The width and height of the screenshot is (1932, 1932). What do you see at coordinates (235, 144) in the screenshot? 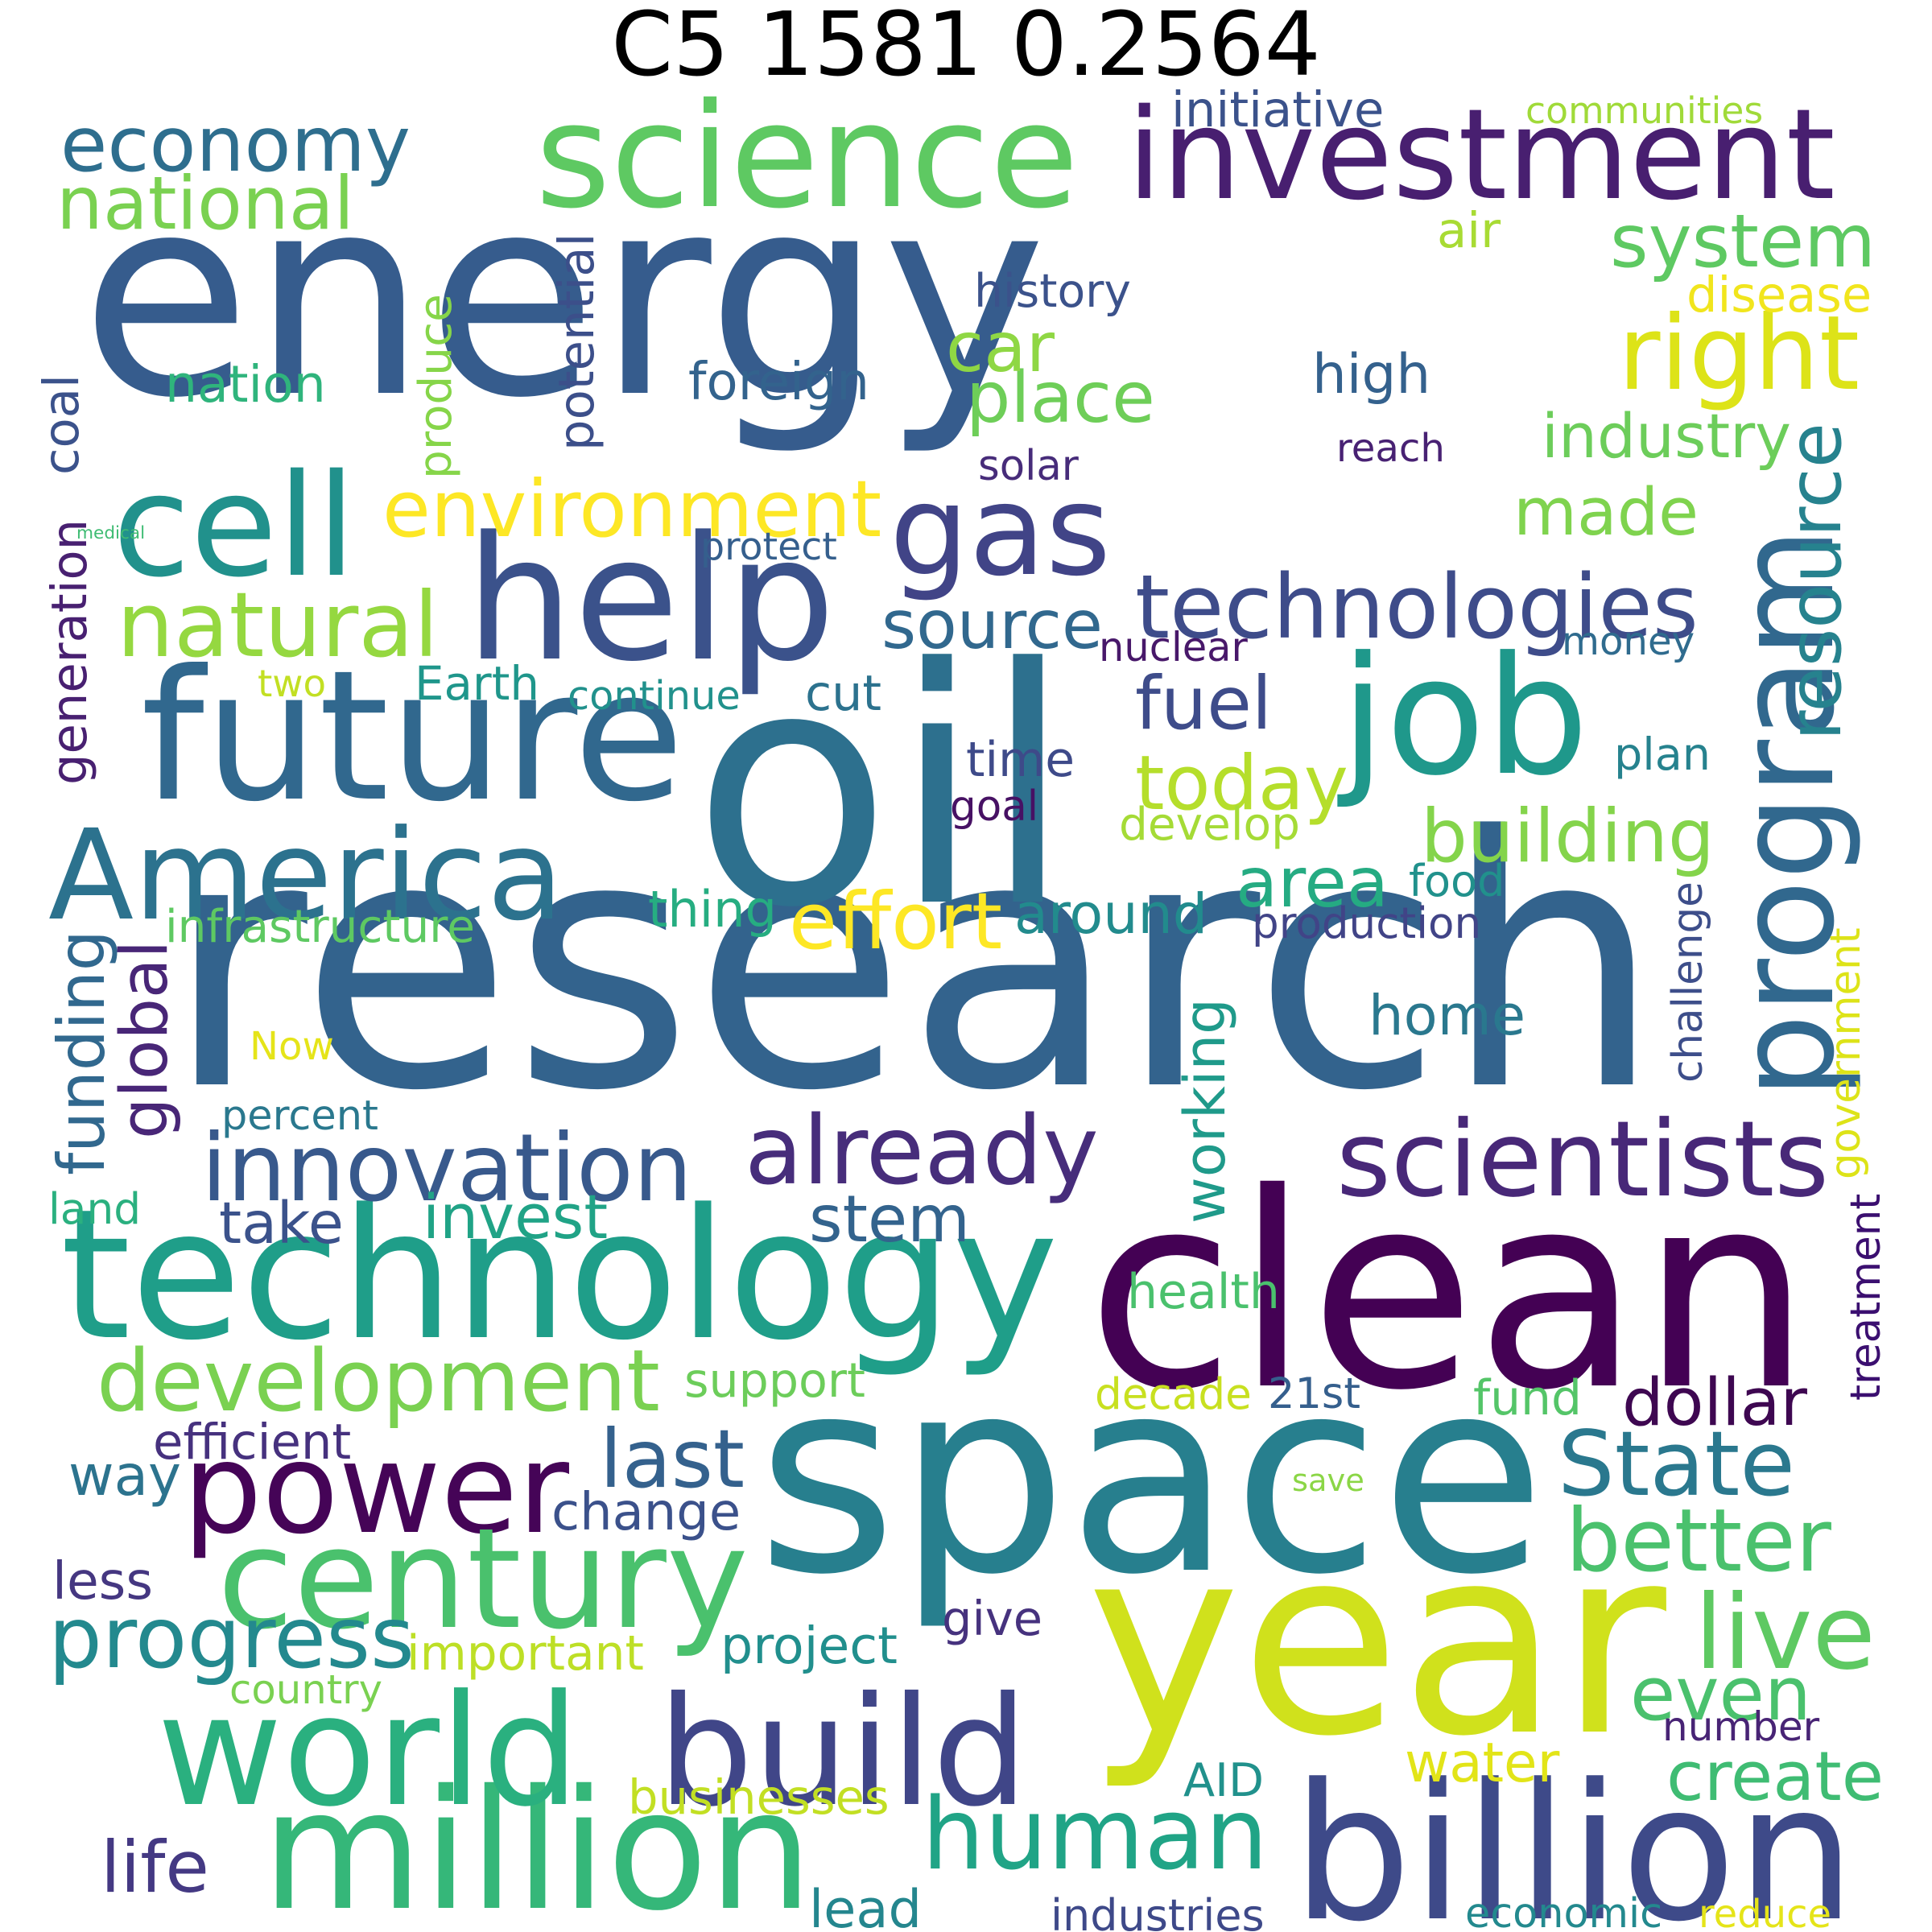
I see `word-economy: economy` at bounding box center [235, 144].